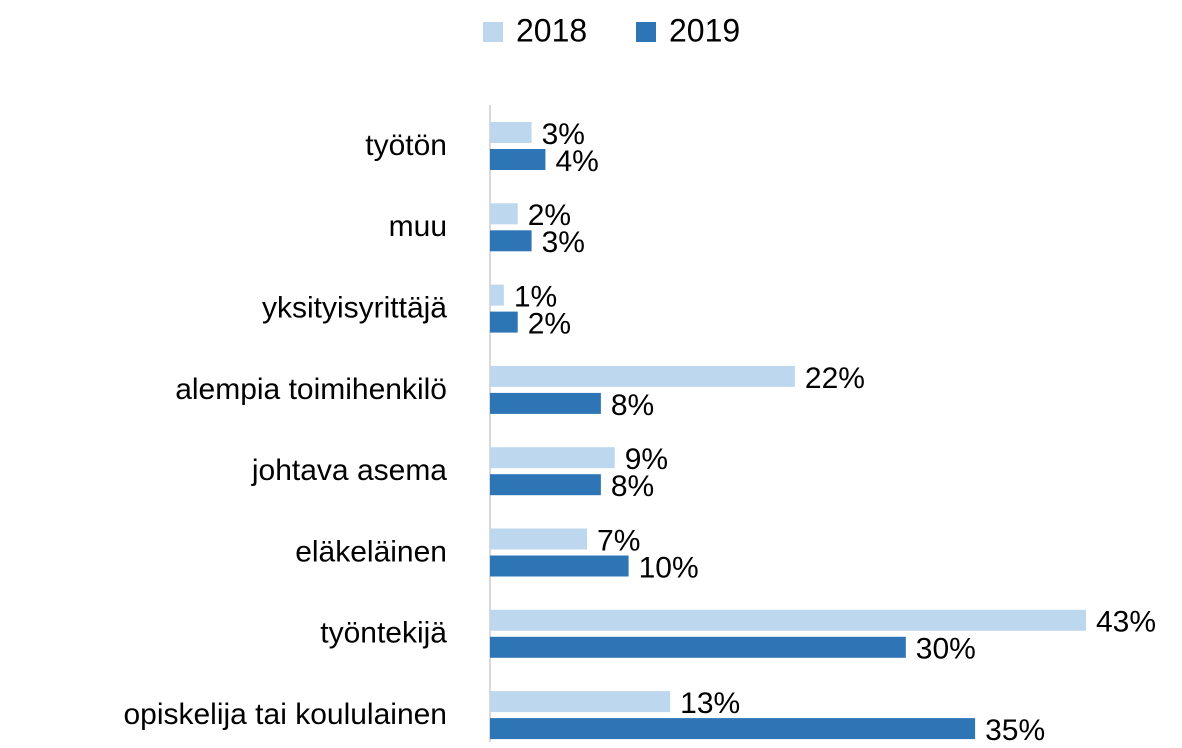 This screenshot has height=748, width=1182. I want to click on category-label: alempia toimihenkilö, so click(311, 389).